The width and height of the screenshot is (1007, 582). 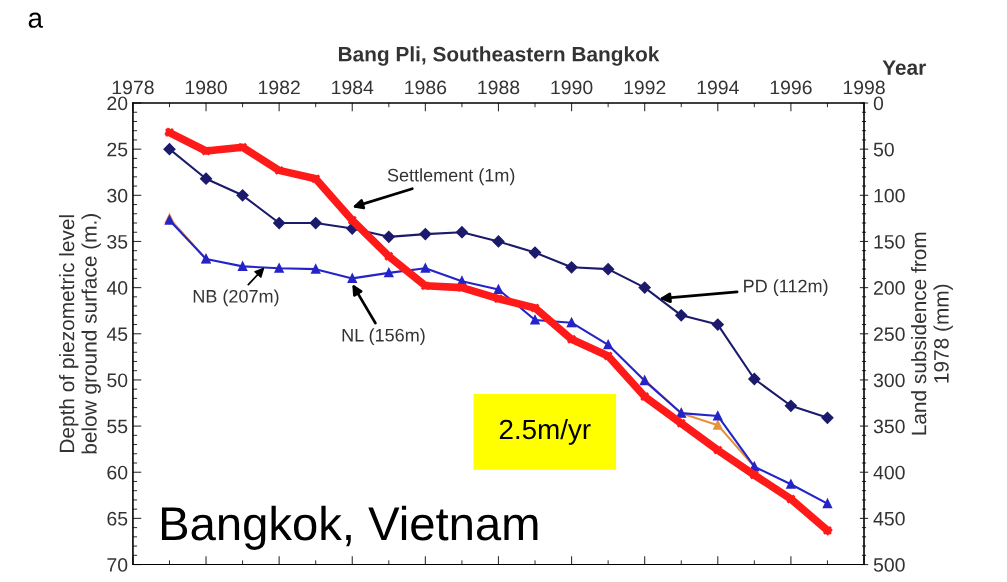 I want to click on y2-tick-label: 300, so click(x=889, y=380).